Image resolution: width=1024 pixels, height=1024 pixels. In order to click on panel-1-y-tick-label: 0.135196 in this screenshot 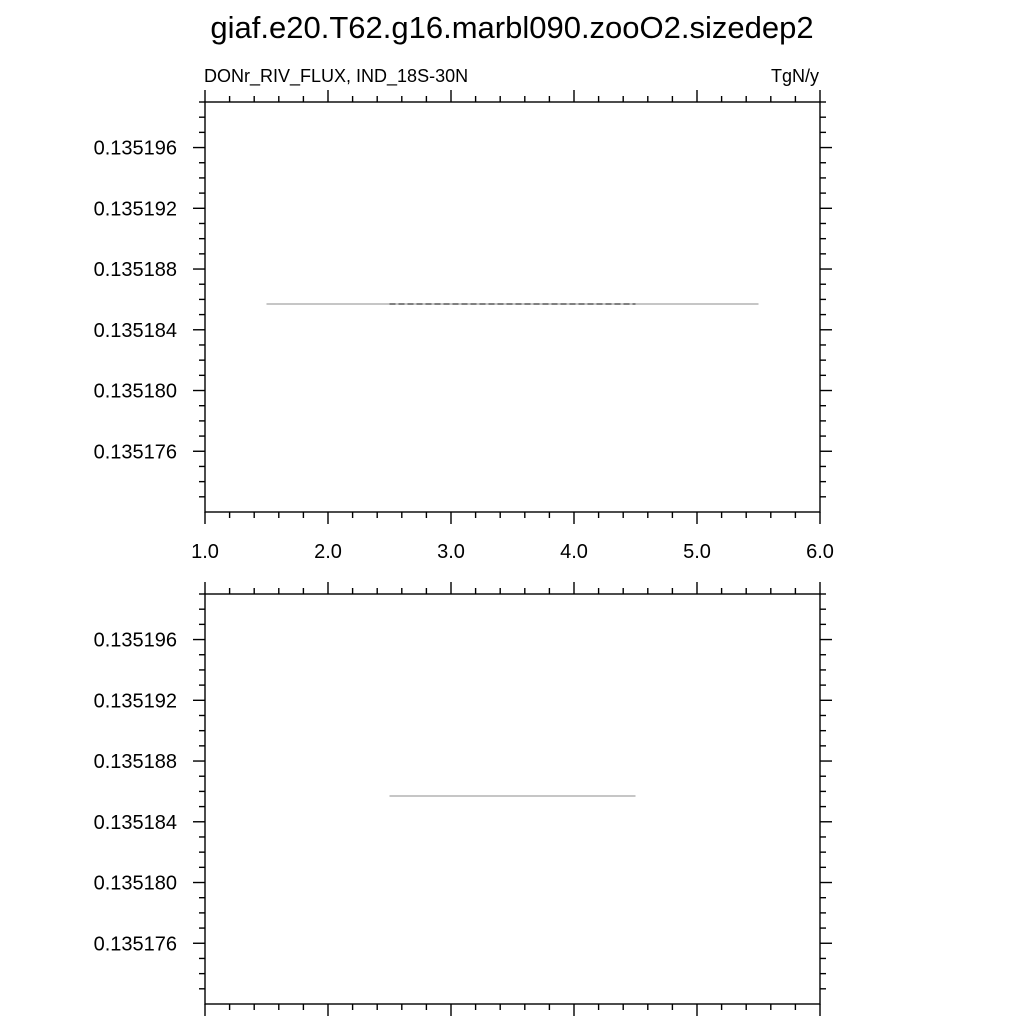, I will do `click(135, 149)`.